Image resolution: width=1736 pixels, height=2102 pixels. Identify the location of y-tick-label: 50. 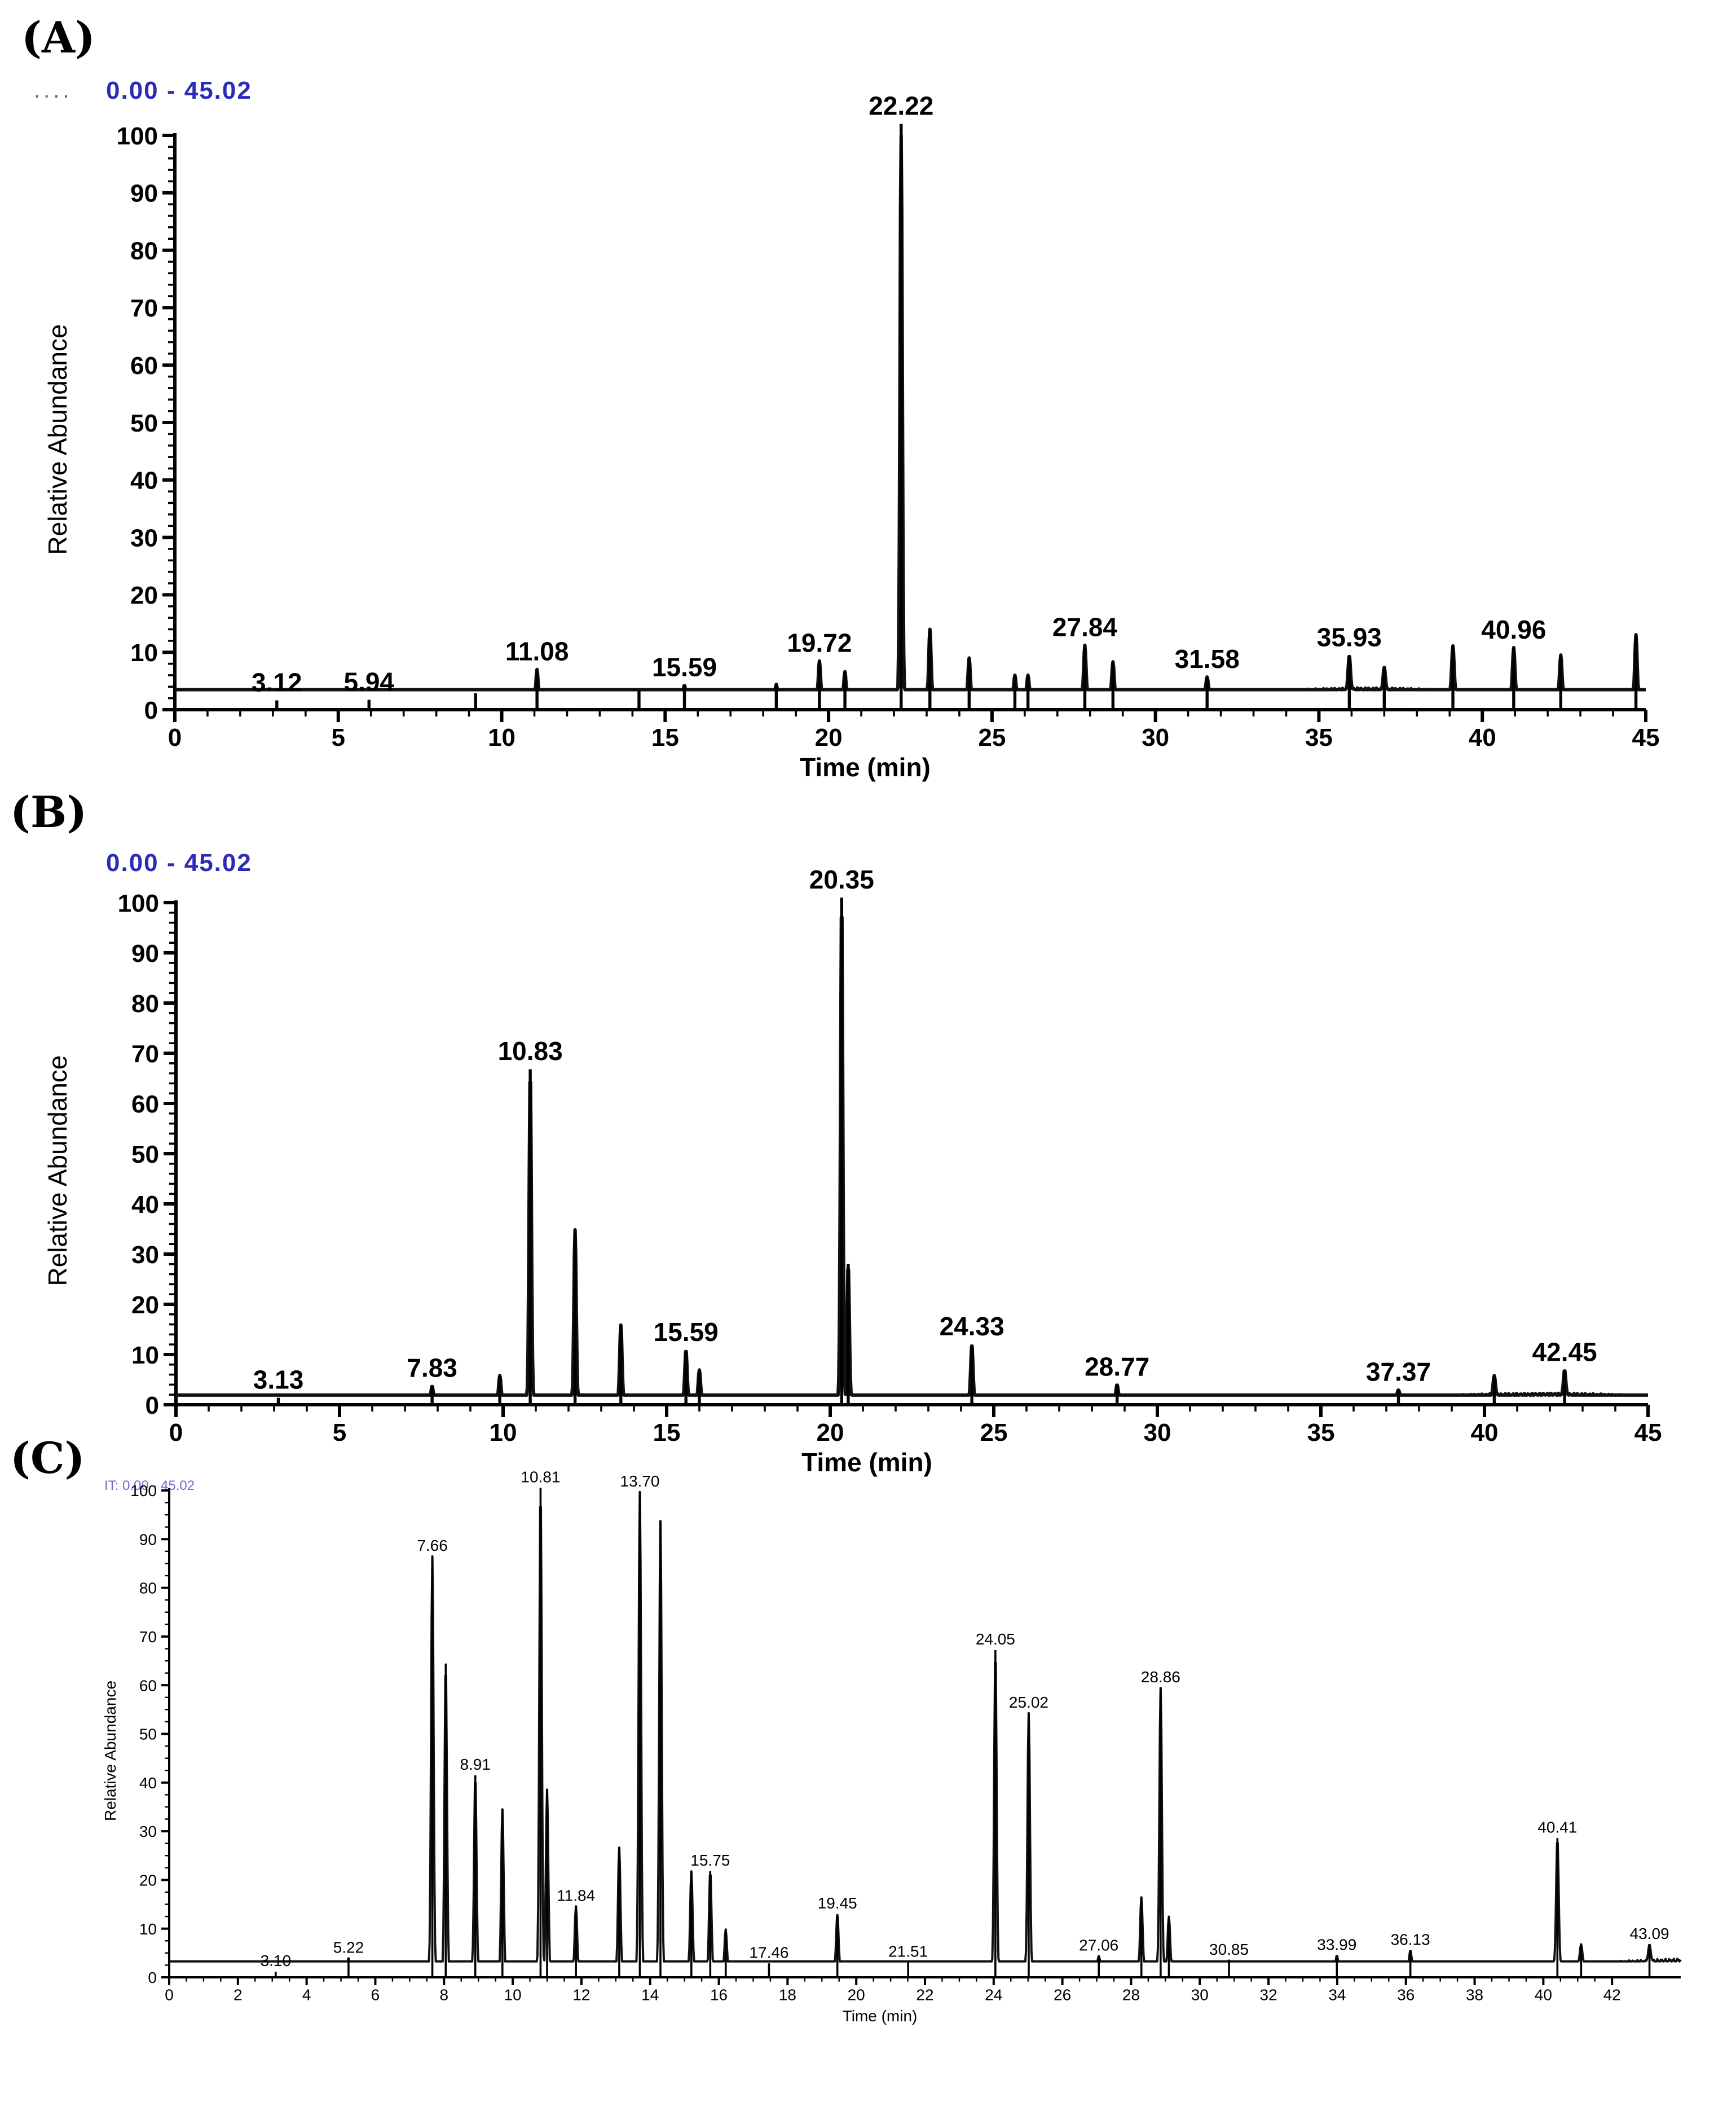
(144, 423).